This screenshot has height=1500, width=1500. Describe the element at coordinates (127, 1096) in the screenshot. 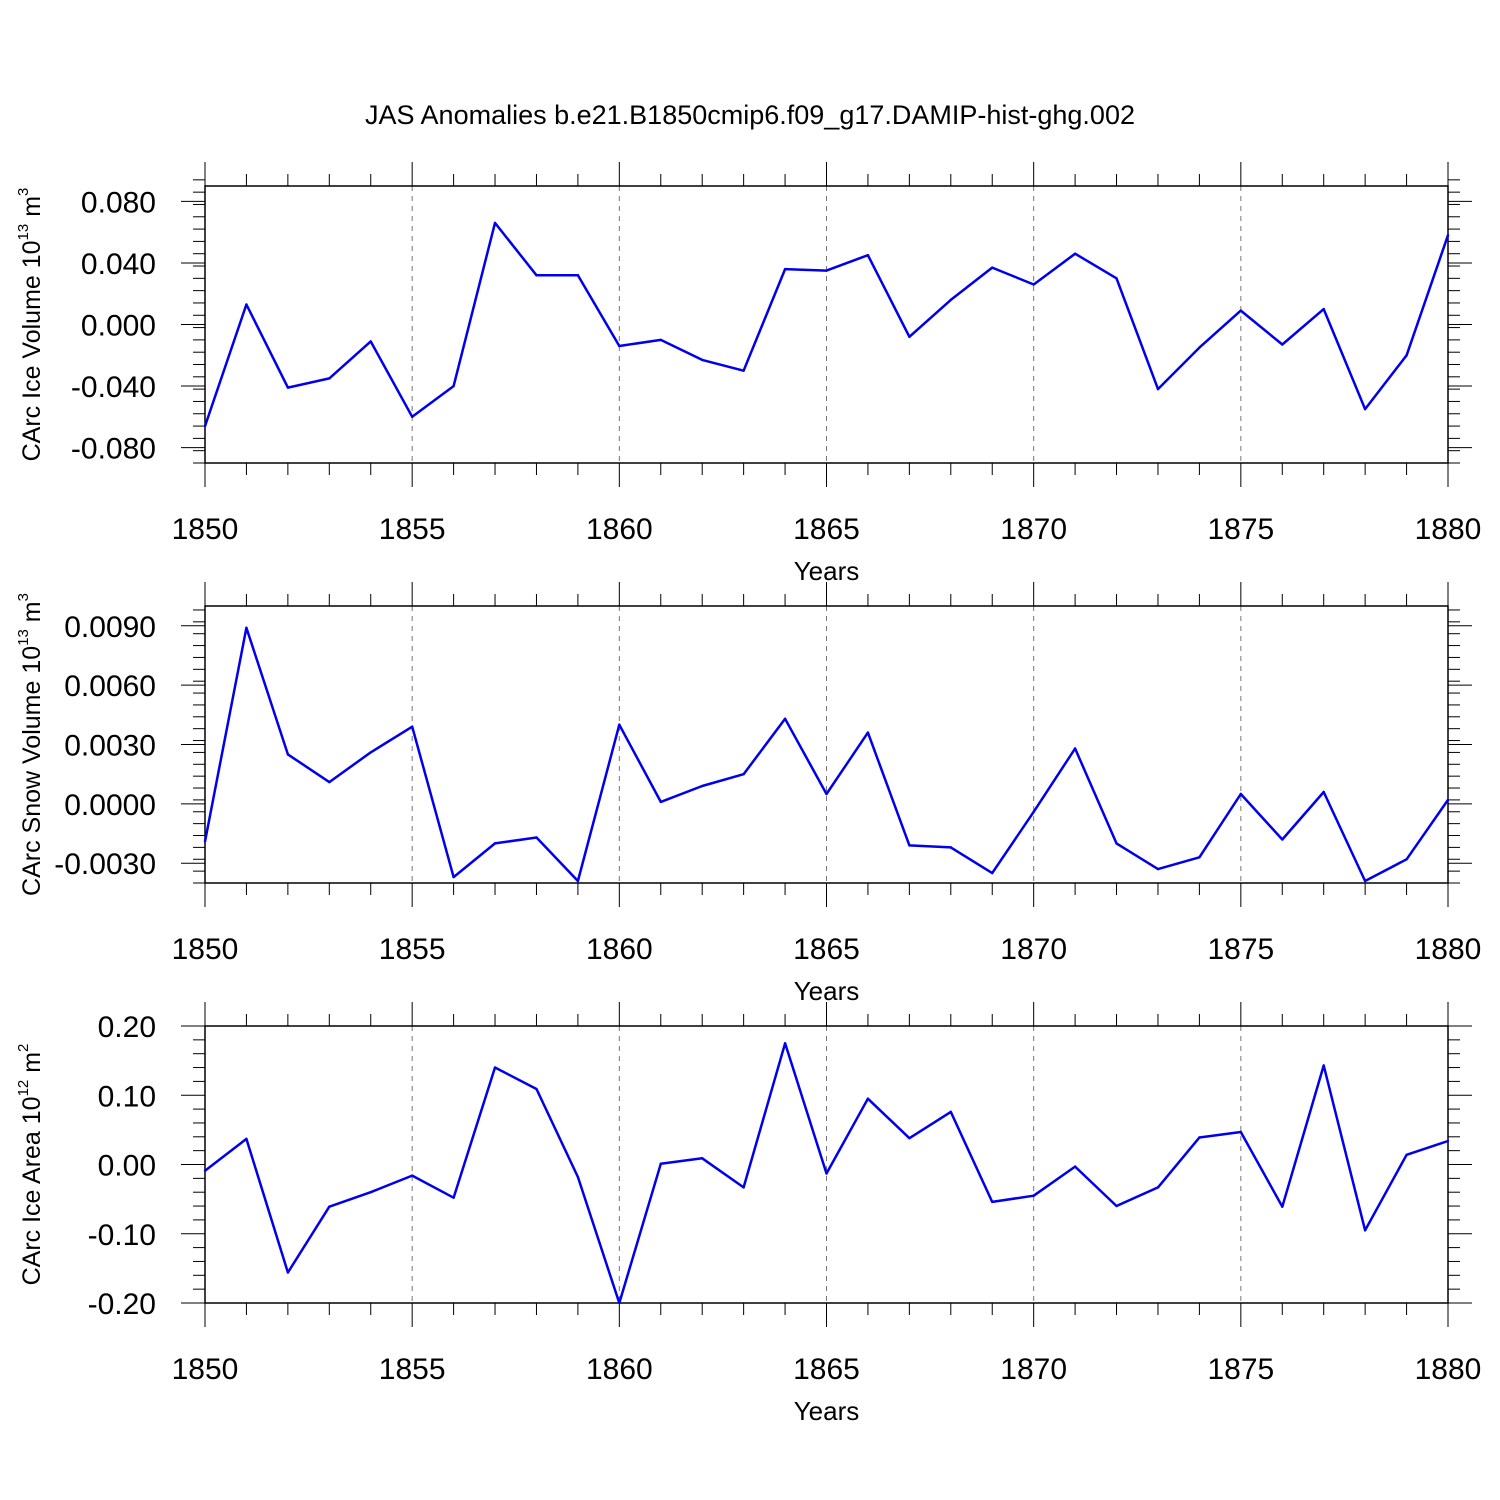

I see `y-tick-label: 0.10` at that location.